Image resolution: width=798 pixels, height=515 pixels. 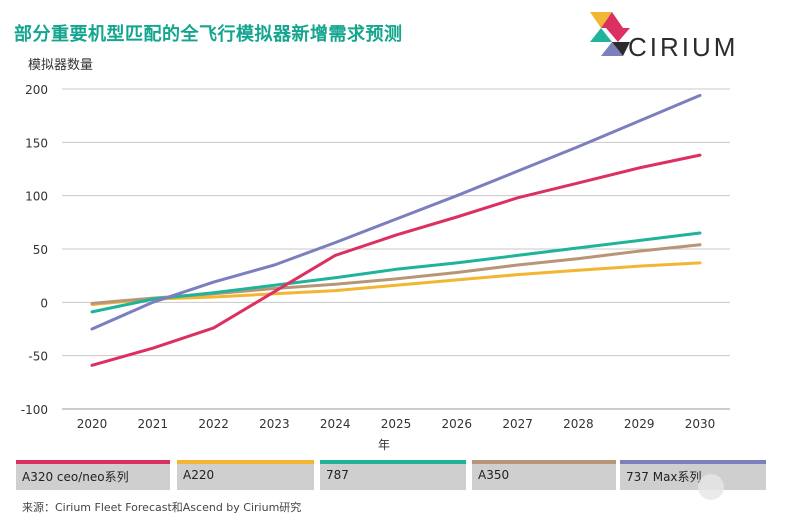 I want to click on chart-title: 部分重要机型匹配的全飞行模拟器新增需求预测, so click(x=208, y=34).